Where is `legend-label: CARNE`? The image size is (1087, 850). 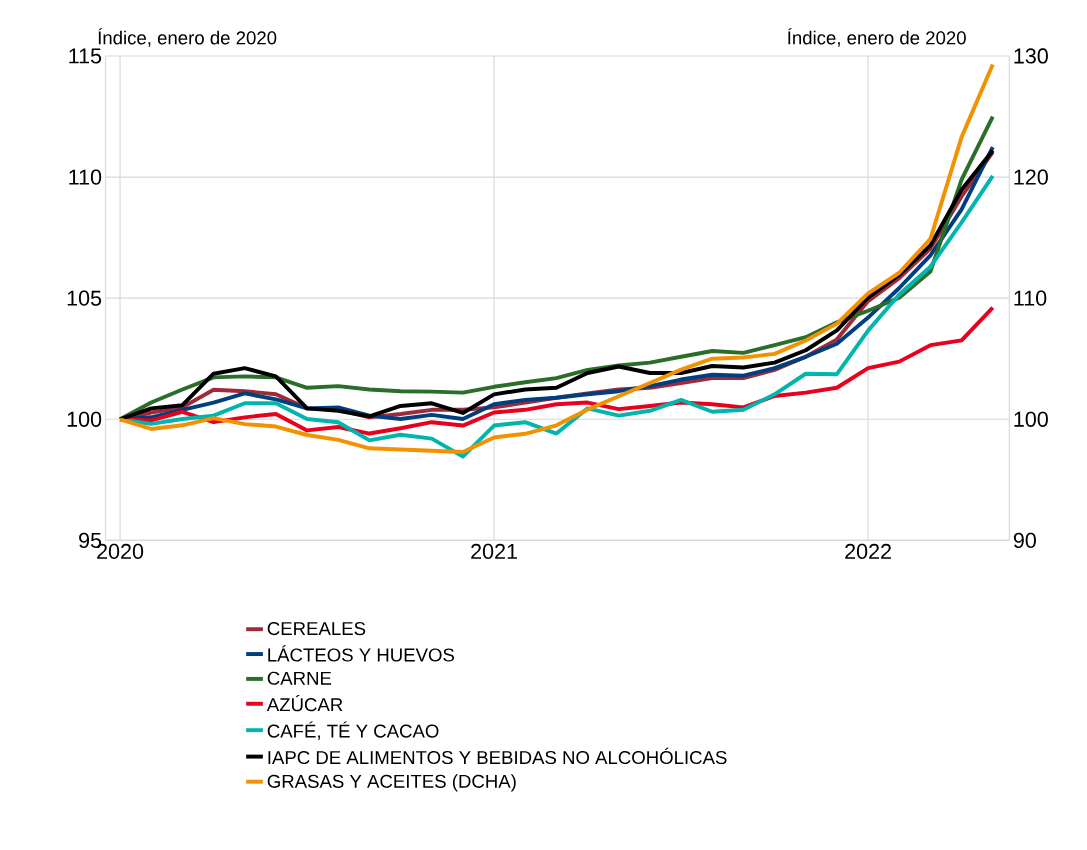 legend-label: CARNE is located at coordinates (299, 678).